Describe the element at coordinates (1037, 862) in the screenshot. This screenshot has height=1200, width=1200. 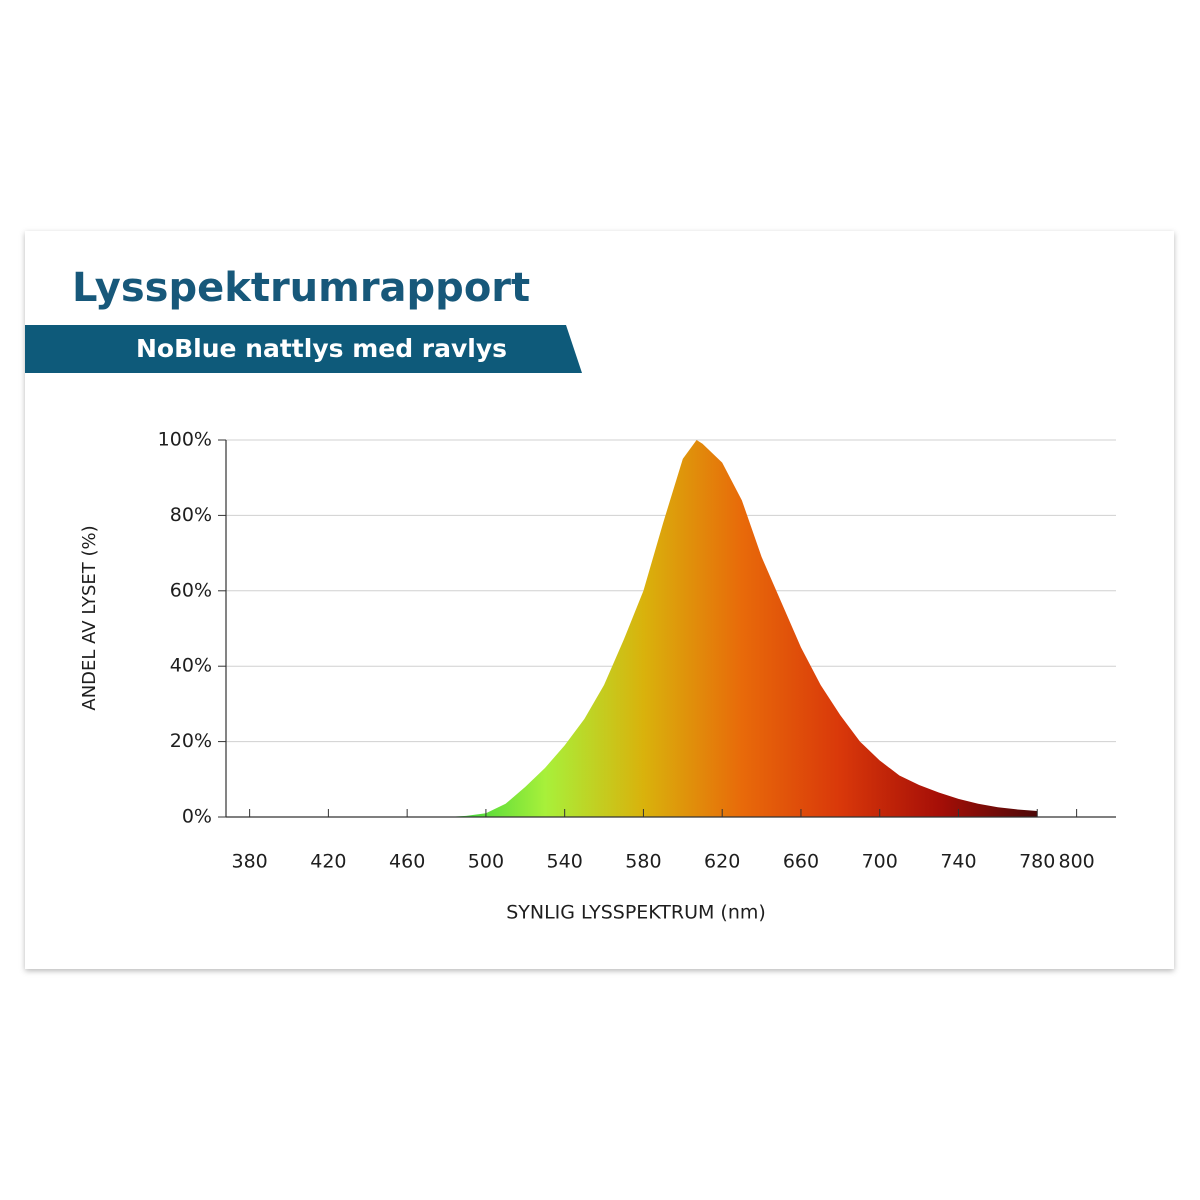
I see `x-tick-label: 780` at that location.